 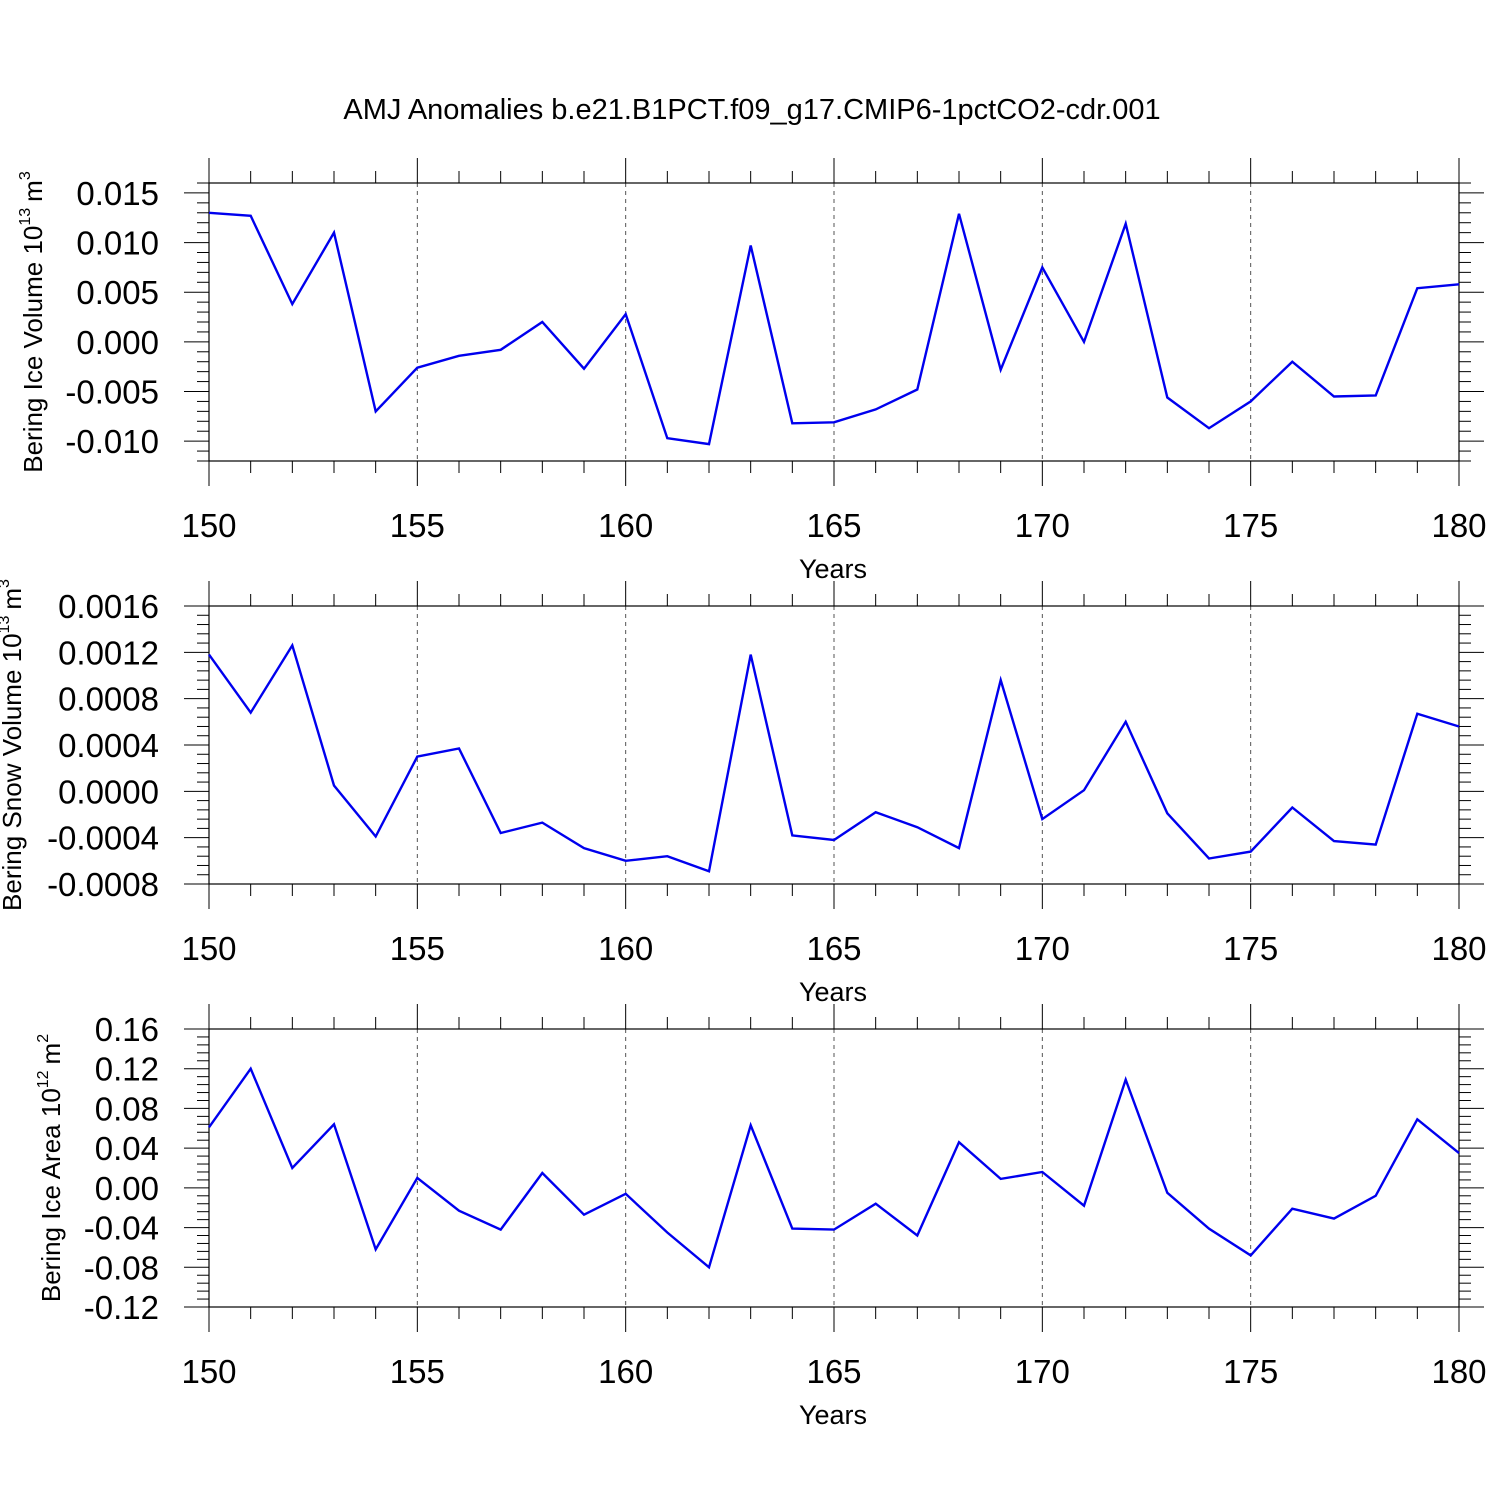 What do you see at coordinates (33, 349) in the screenshot?
I see `y-axis-title-text: Bering Ice Volume 10` at bounding box center [33, 349].